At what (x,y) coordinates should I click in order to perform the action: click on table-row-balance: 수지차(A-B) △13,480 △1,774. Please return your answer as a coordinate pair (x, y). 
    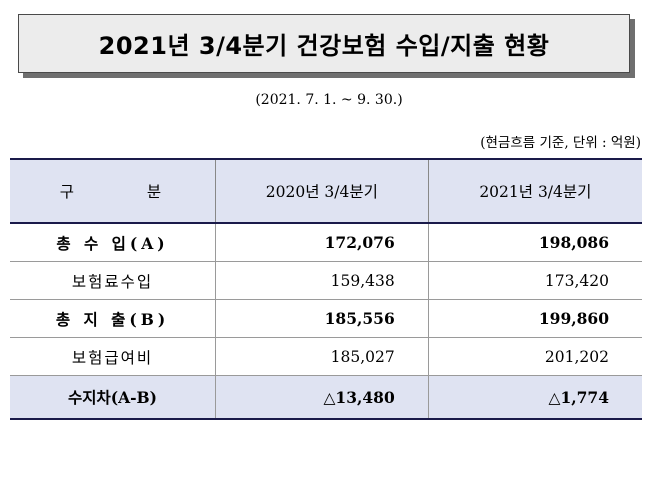
    Looking at the image, I should click on (326, 397).